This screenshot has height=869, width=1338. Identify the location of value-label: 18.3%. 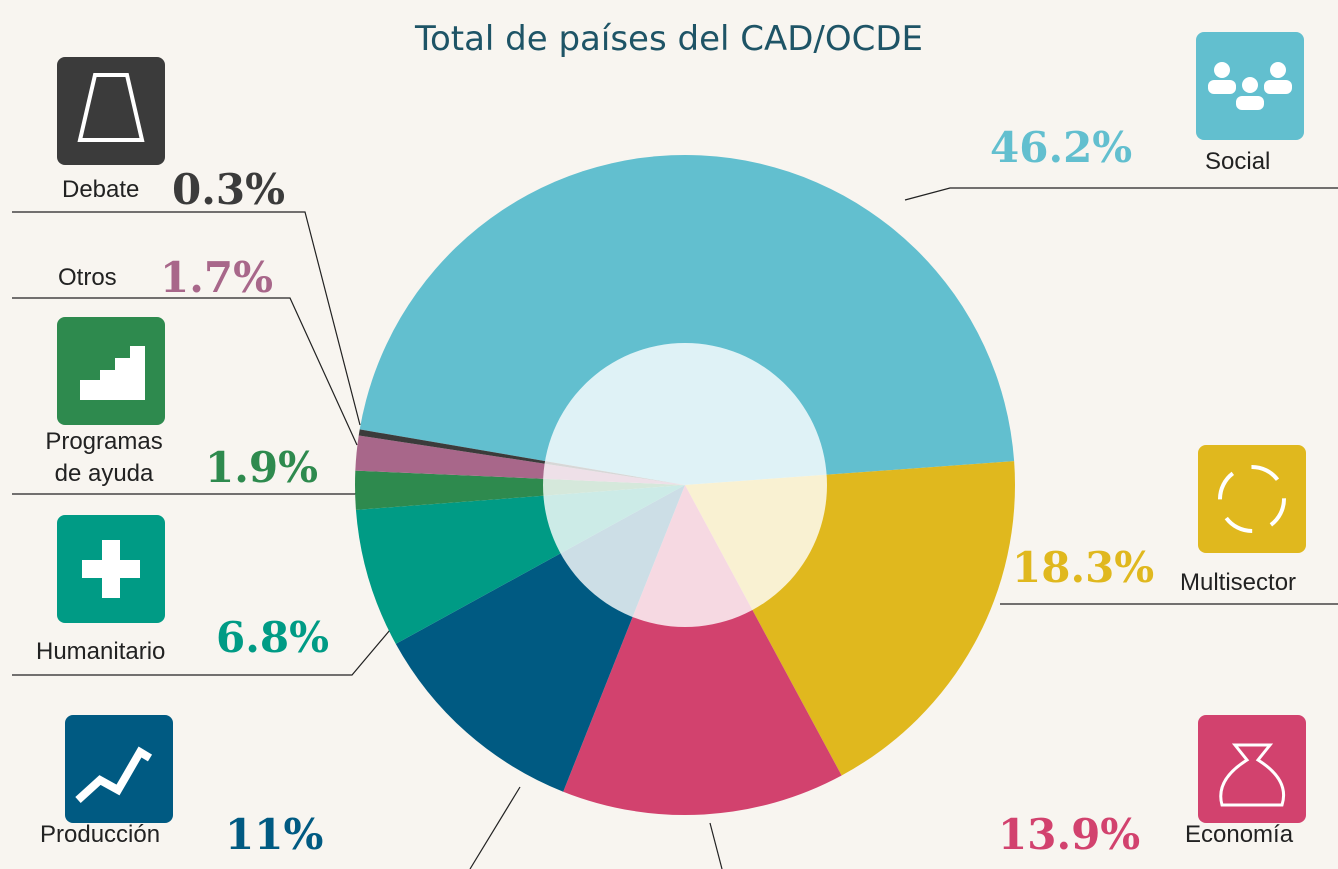
(1083, 567).